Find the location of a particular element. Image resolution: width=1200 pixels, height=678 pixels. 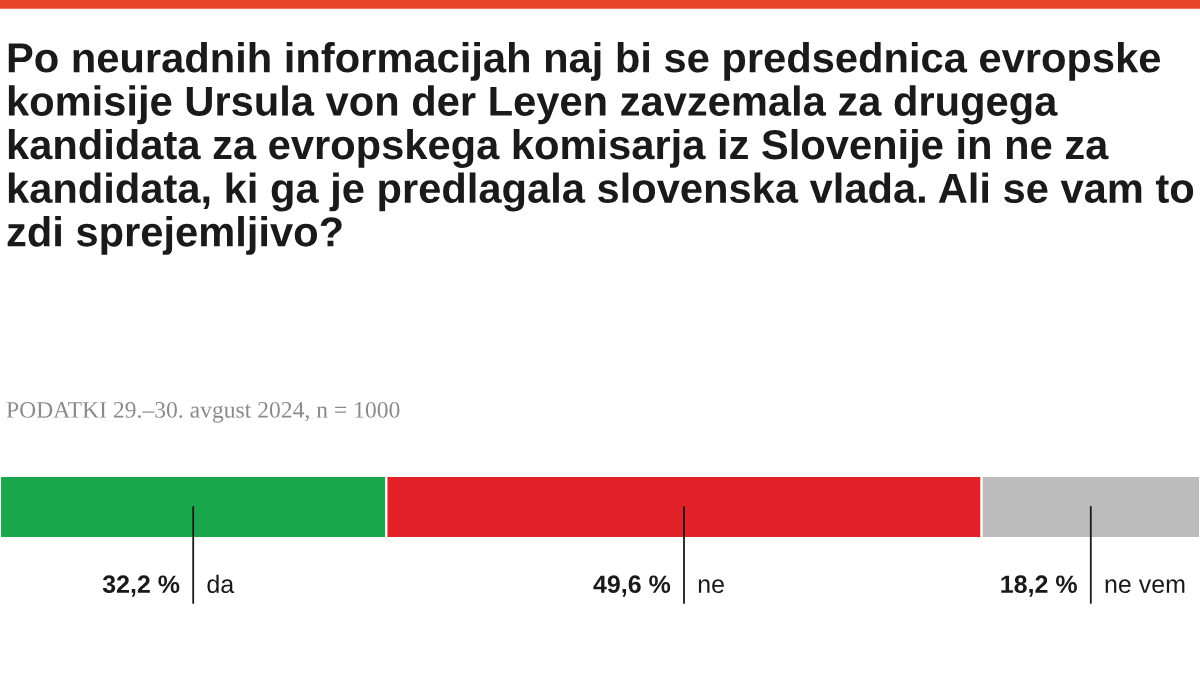

series-label: ne vem is located at coordinates (1145, 586).